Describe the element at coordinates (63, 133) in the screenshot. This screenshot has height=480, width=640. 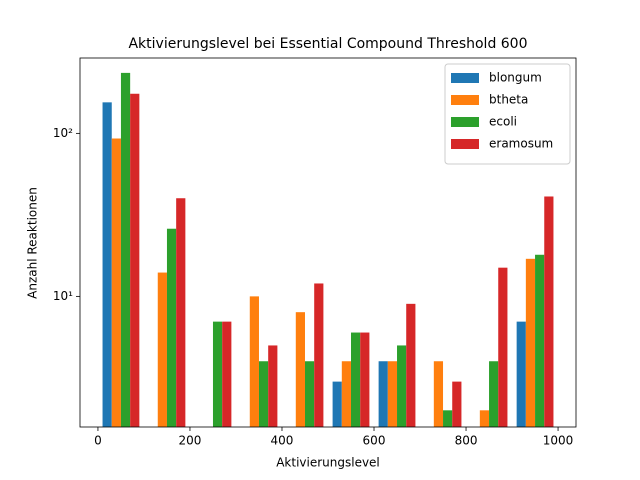
I see `y-tick-label: 10²` at that location.